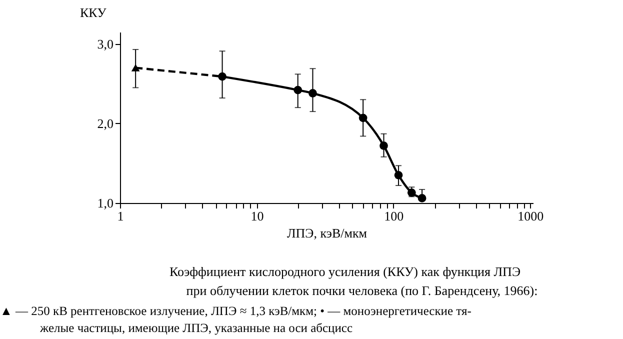 Image resolution: width=623 pixels, height=339 pixels. What do you see at coordinates (196, 328) in the screenshot?
I see `text: желые частицы, имеющие ЛПЭ, указанные на оси абсцисс` at bounding box center [196, 328].